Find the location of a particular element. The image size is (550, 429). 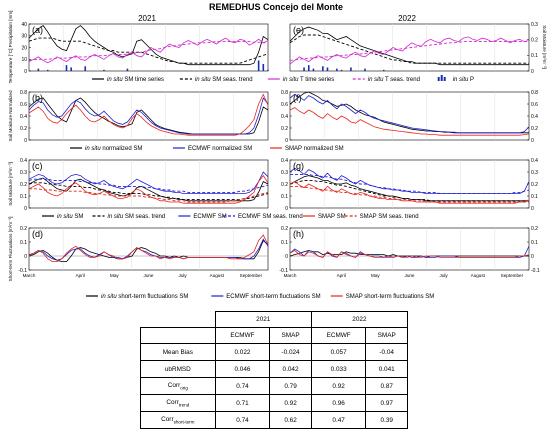

stats-cell: -0.024 is located at coordinates (290, 352).